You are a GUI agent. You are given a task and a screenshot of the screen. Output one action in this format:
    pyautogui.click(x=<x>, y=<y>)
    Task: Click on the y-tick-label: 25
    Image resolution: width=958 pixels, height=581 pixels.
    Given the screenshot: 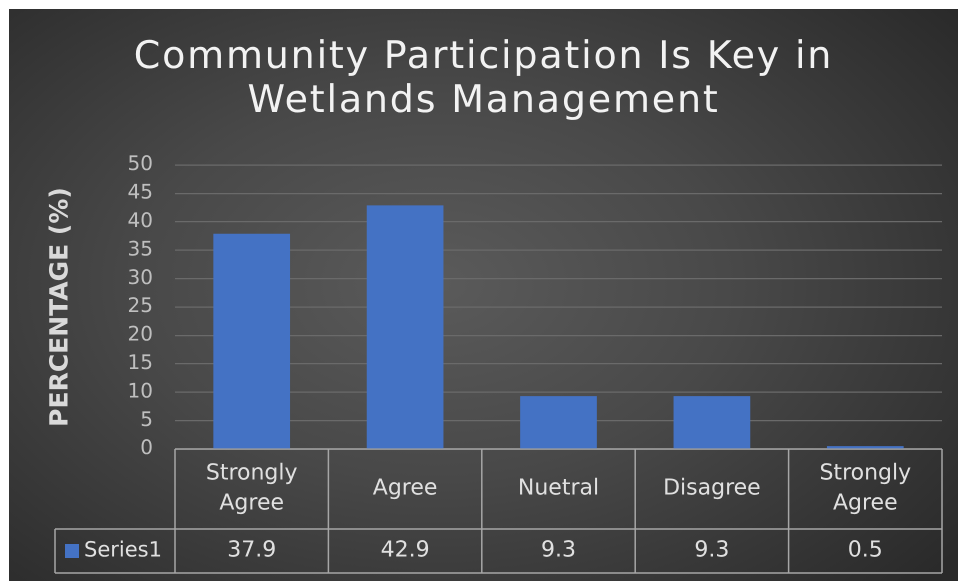 What is the action you would take?
    pyautogui.click(x=140, y=305)
    